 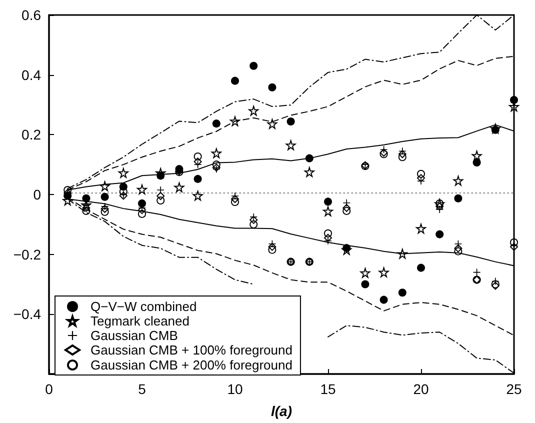 I want to click on x-tick-label: 10, so click(x=235, y=389).